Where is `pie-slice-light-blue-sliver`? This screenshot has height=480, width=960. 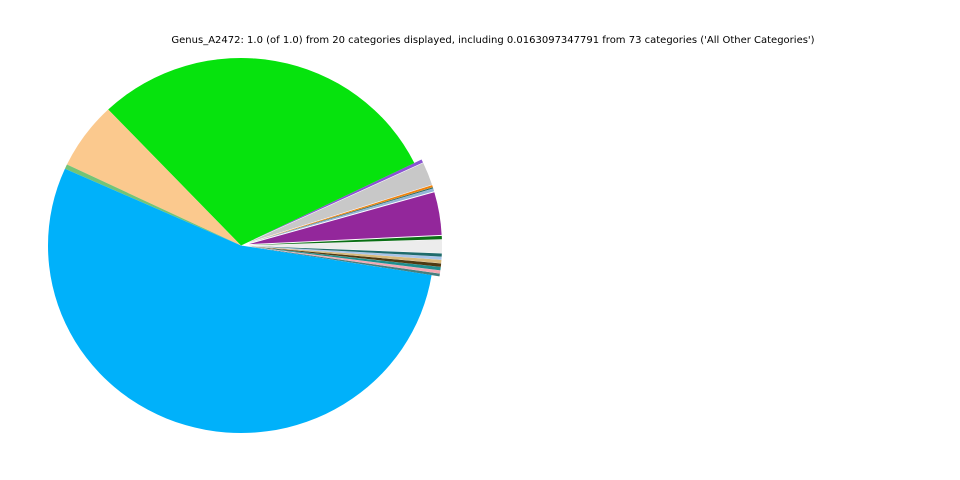 pie-slice-light-blue-sliver is located at coordinates (341, 216).